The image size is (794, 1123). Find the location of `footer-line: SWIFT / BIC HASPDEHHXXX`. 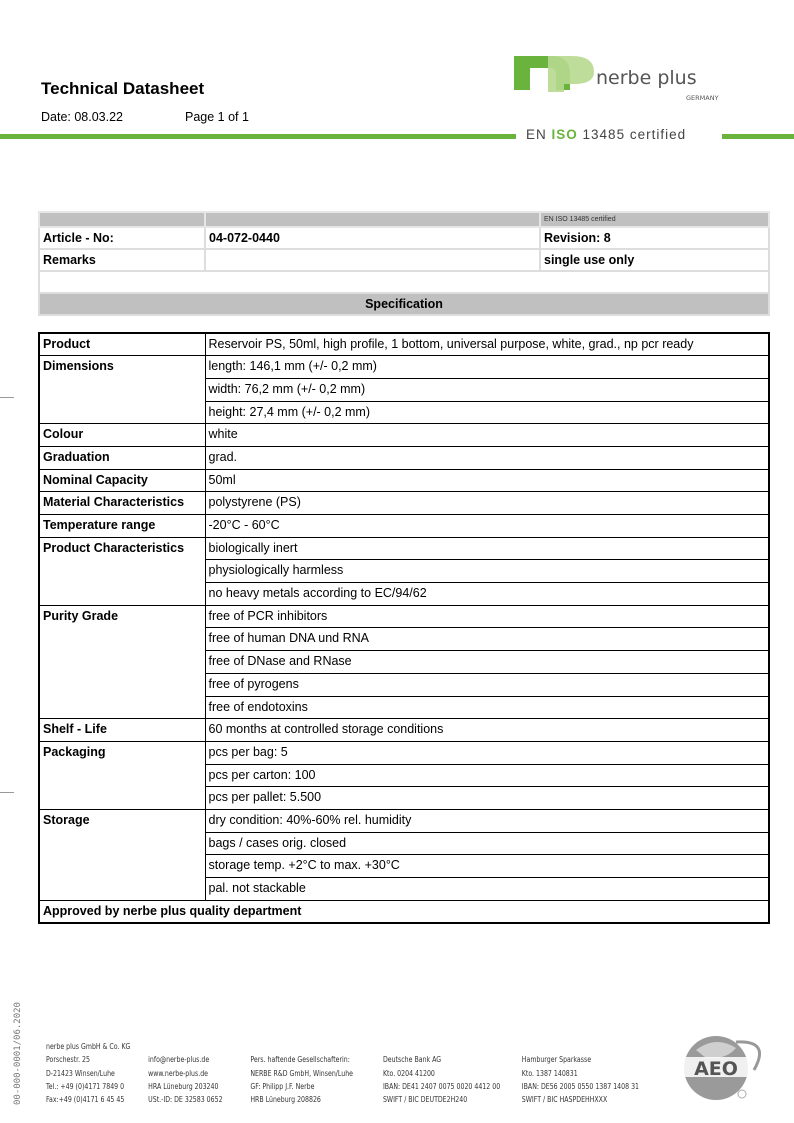

footer-line: SWIFT / BIC HASPDEHHXXX is located at coordinates (564, 1100).